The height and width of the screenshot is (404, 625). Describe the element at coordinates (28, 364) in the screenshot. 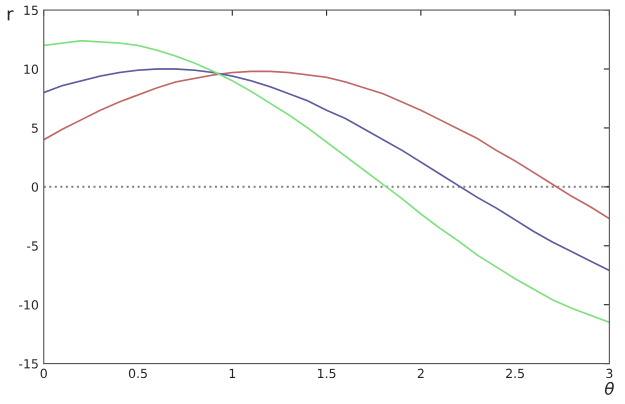

I see `y-tick-label: -15` at that location.